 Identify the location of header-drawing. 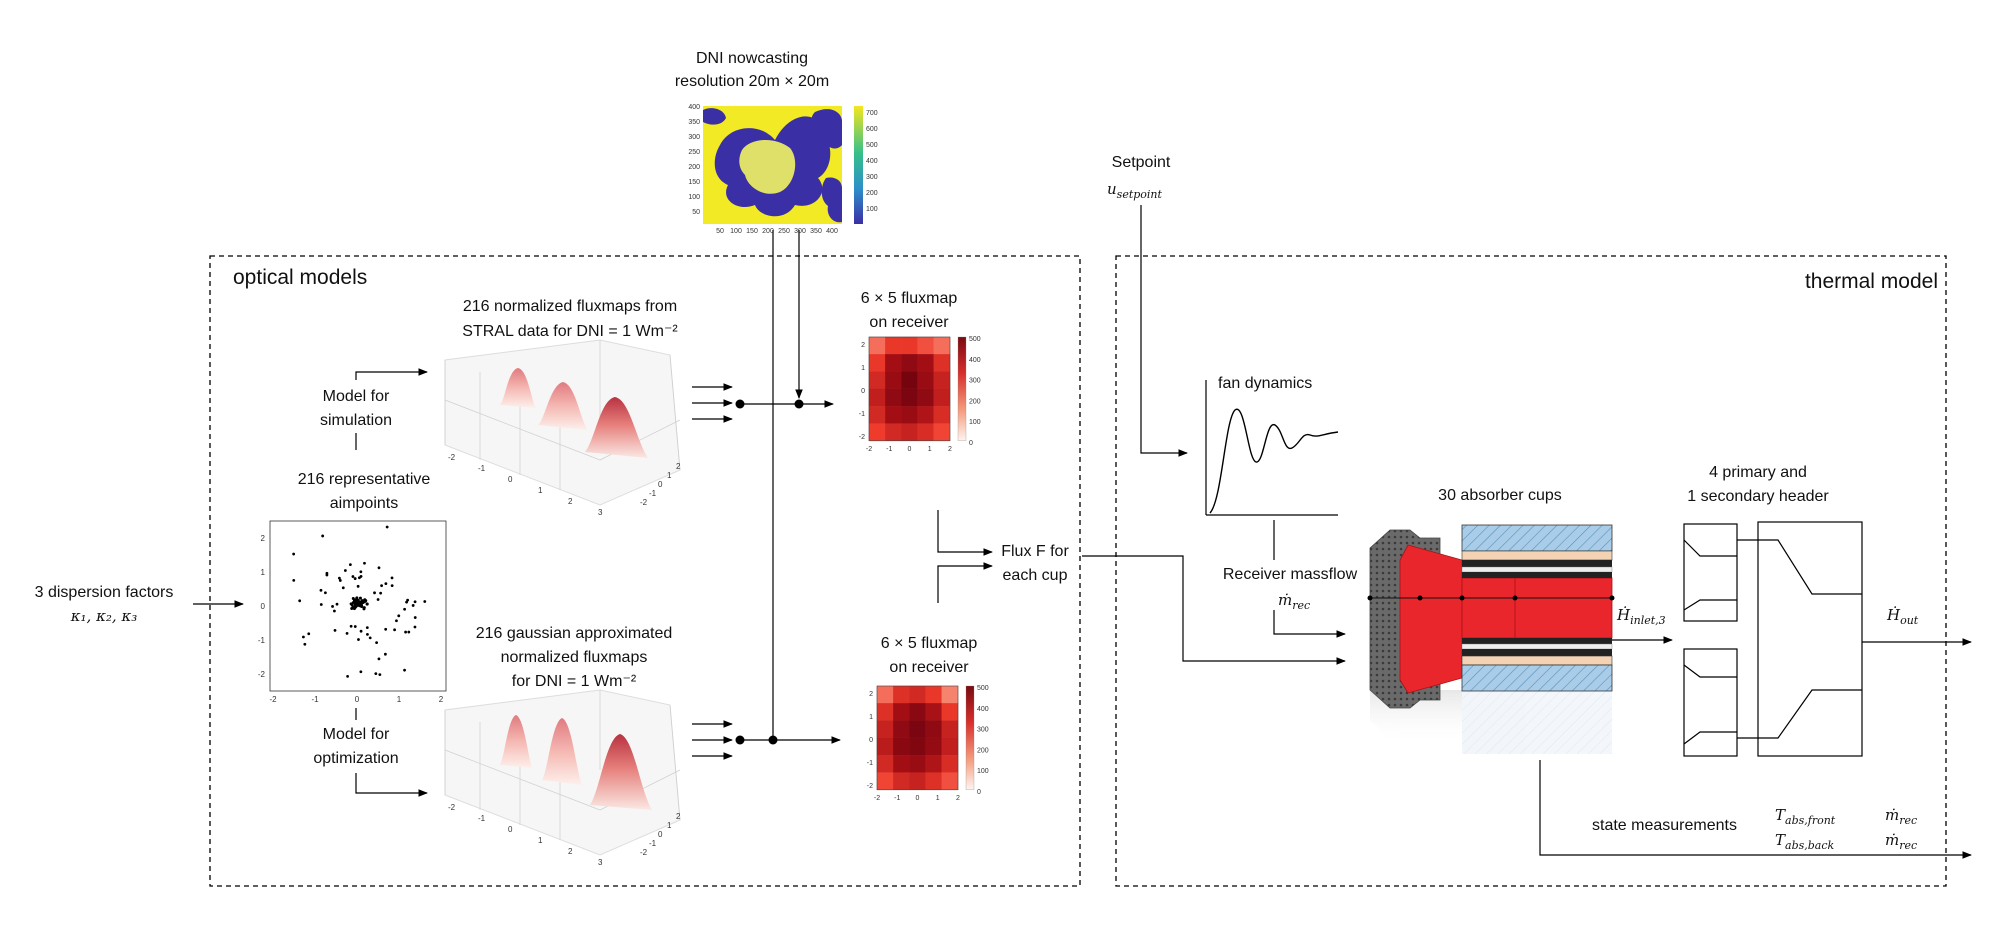
(1773, 639).